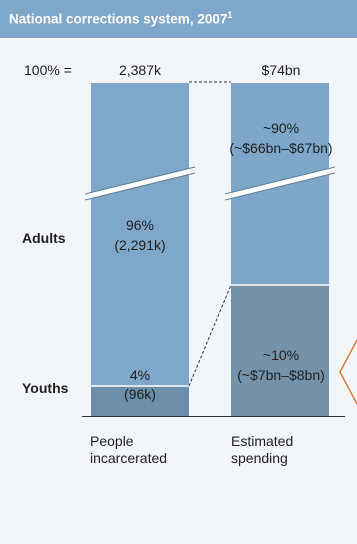  Describe the element at coordinates (129, 458) in the screenshot. I see `category-label-people-line2: incarcerated` at that location.